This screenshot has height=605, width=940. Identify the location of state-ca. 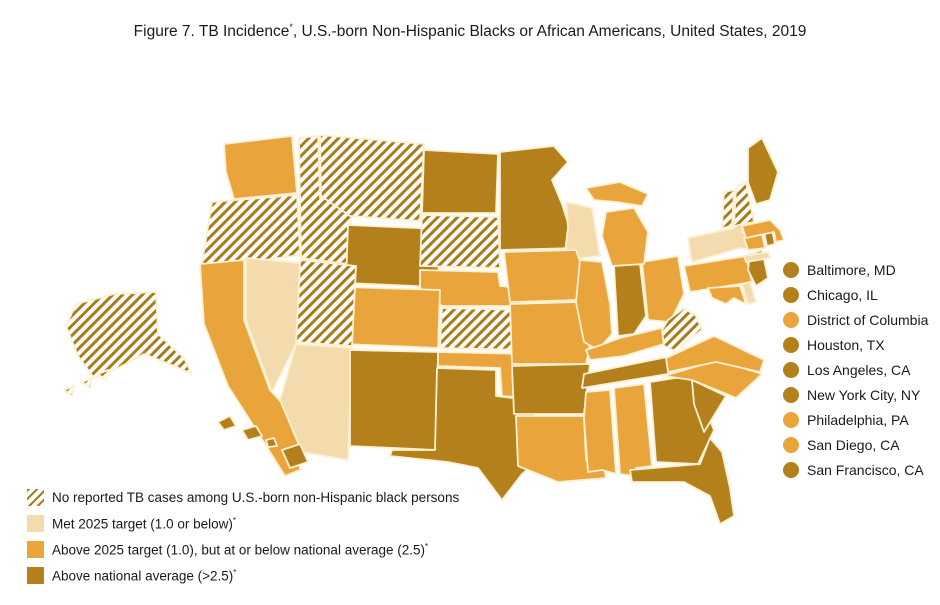
(250, 368).